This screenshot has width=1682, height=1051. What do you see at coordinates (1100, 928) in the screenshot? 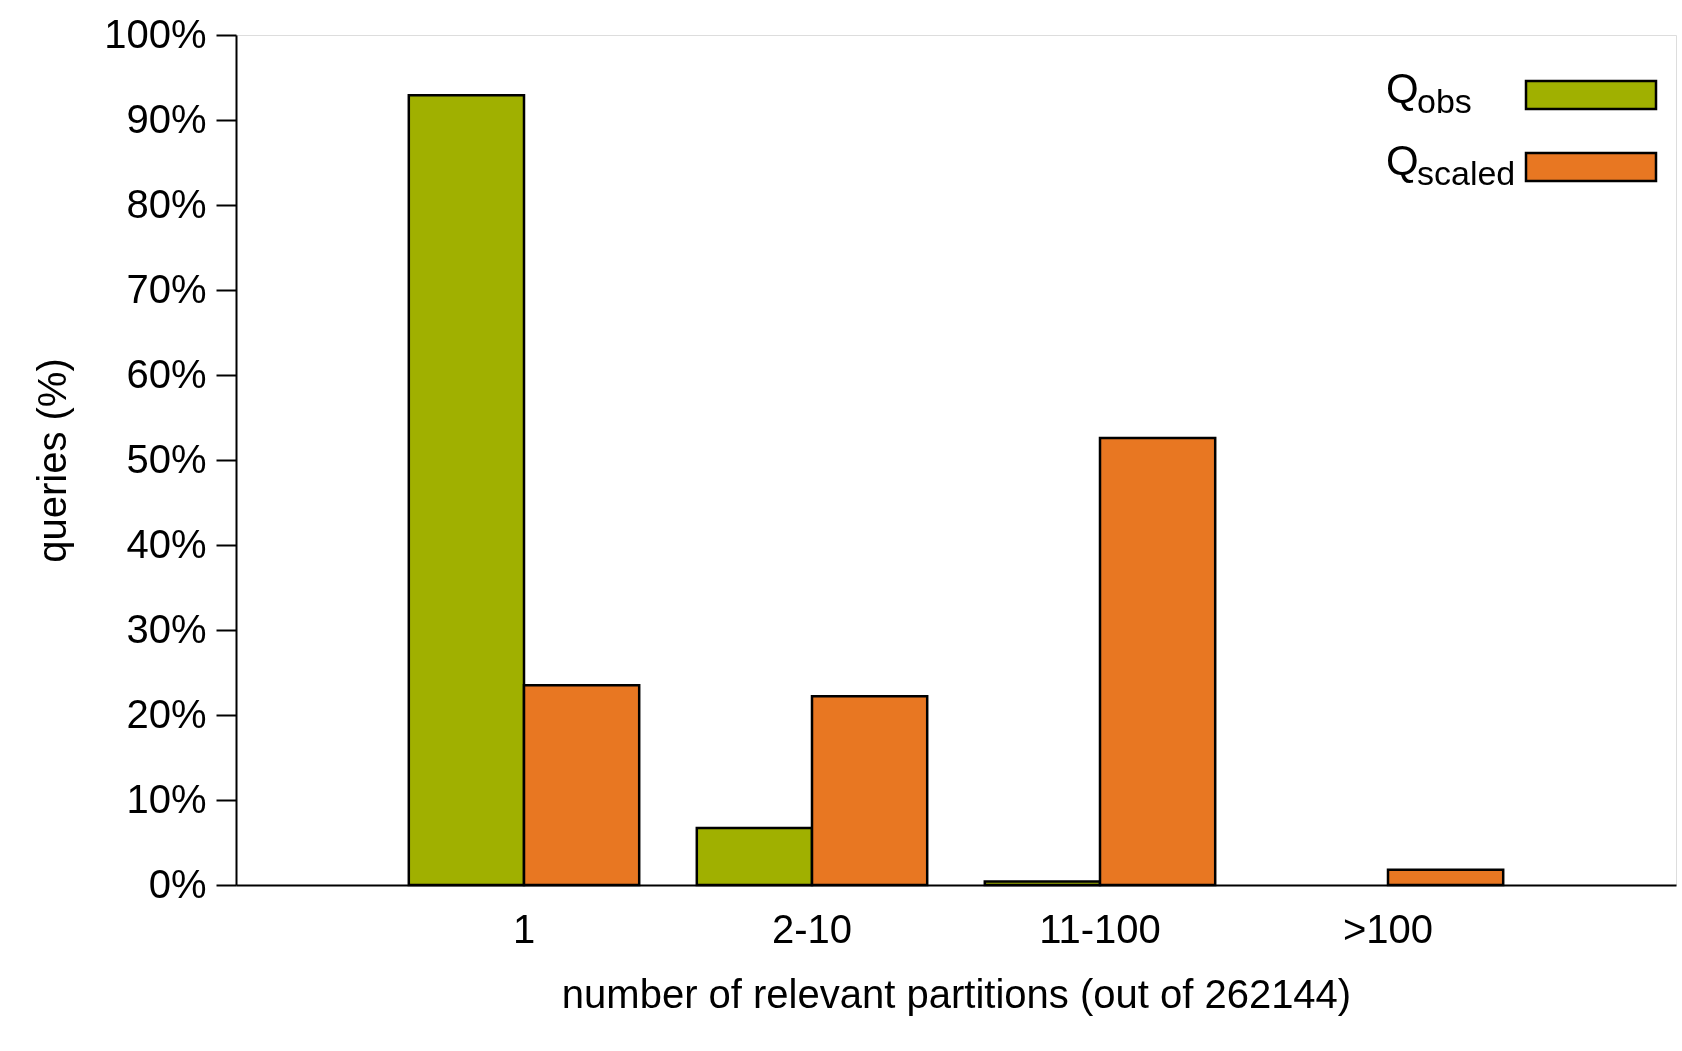
I see `x-tick-label: 11-100` at bounding box center [1100, 928].